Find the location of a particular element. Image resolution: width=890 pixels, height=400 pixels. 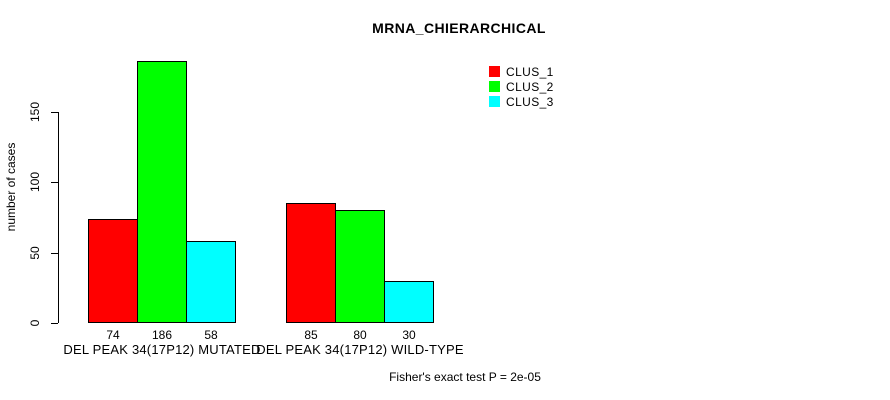

legend-item-clus_1: CLUS_1 is located at coordinates (521, 71).